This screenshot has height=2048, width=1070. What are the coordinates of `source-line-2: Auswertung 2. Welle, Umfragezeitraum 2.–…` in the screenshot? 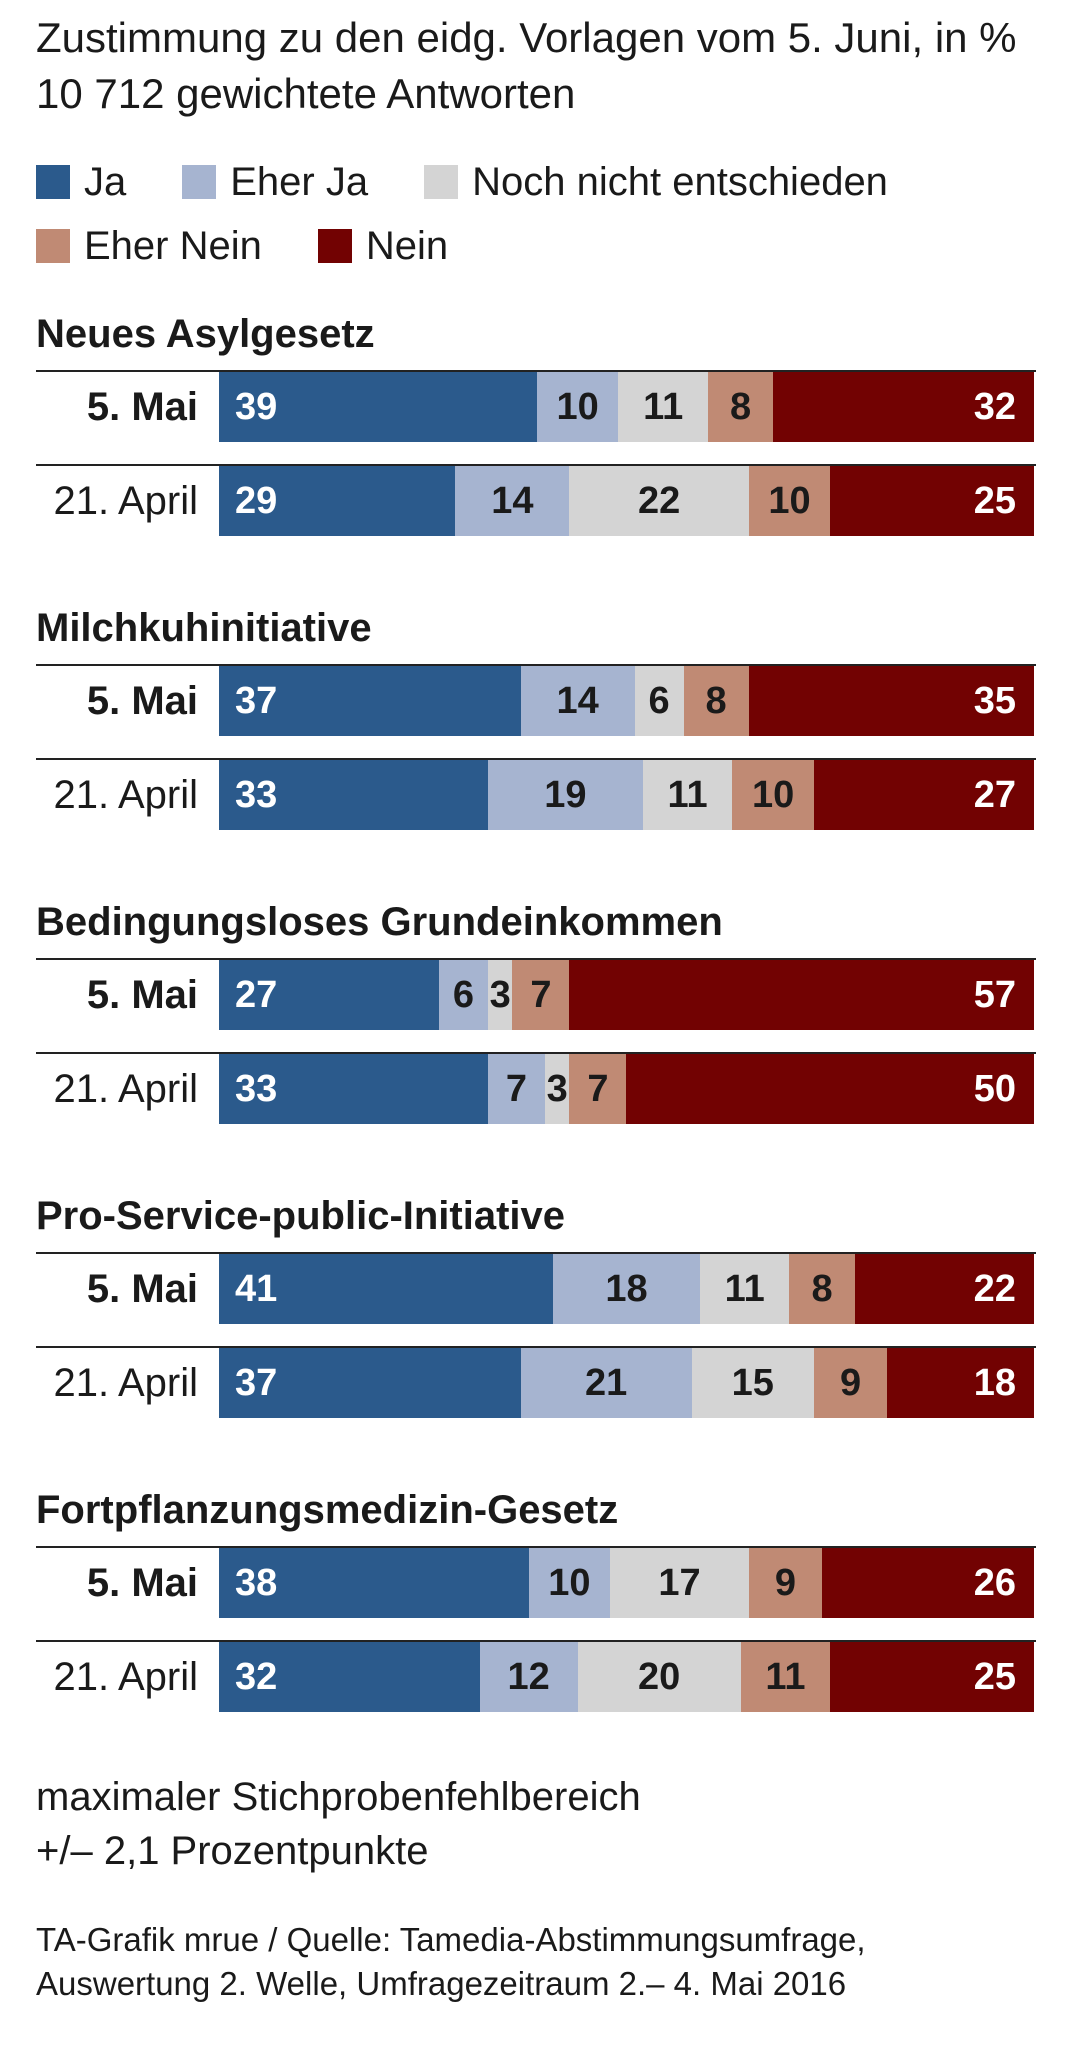 It's located at (441, 1983).